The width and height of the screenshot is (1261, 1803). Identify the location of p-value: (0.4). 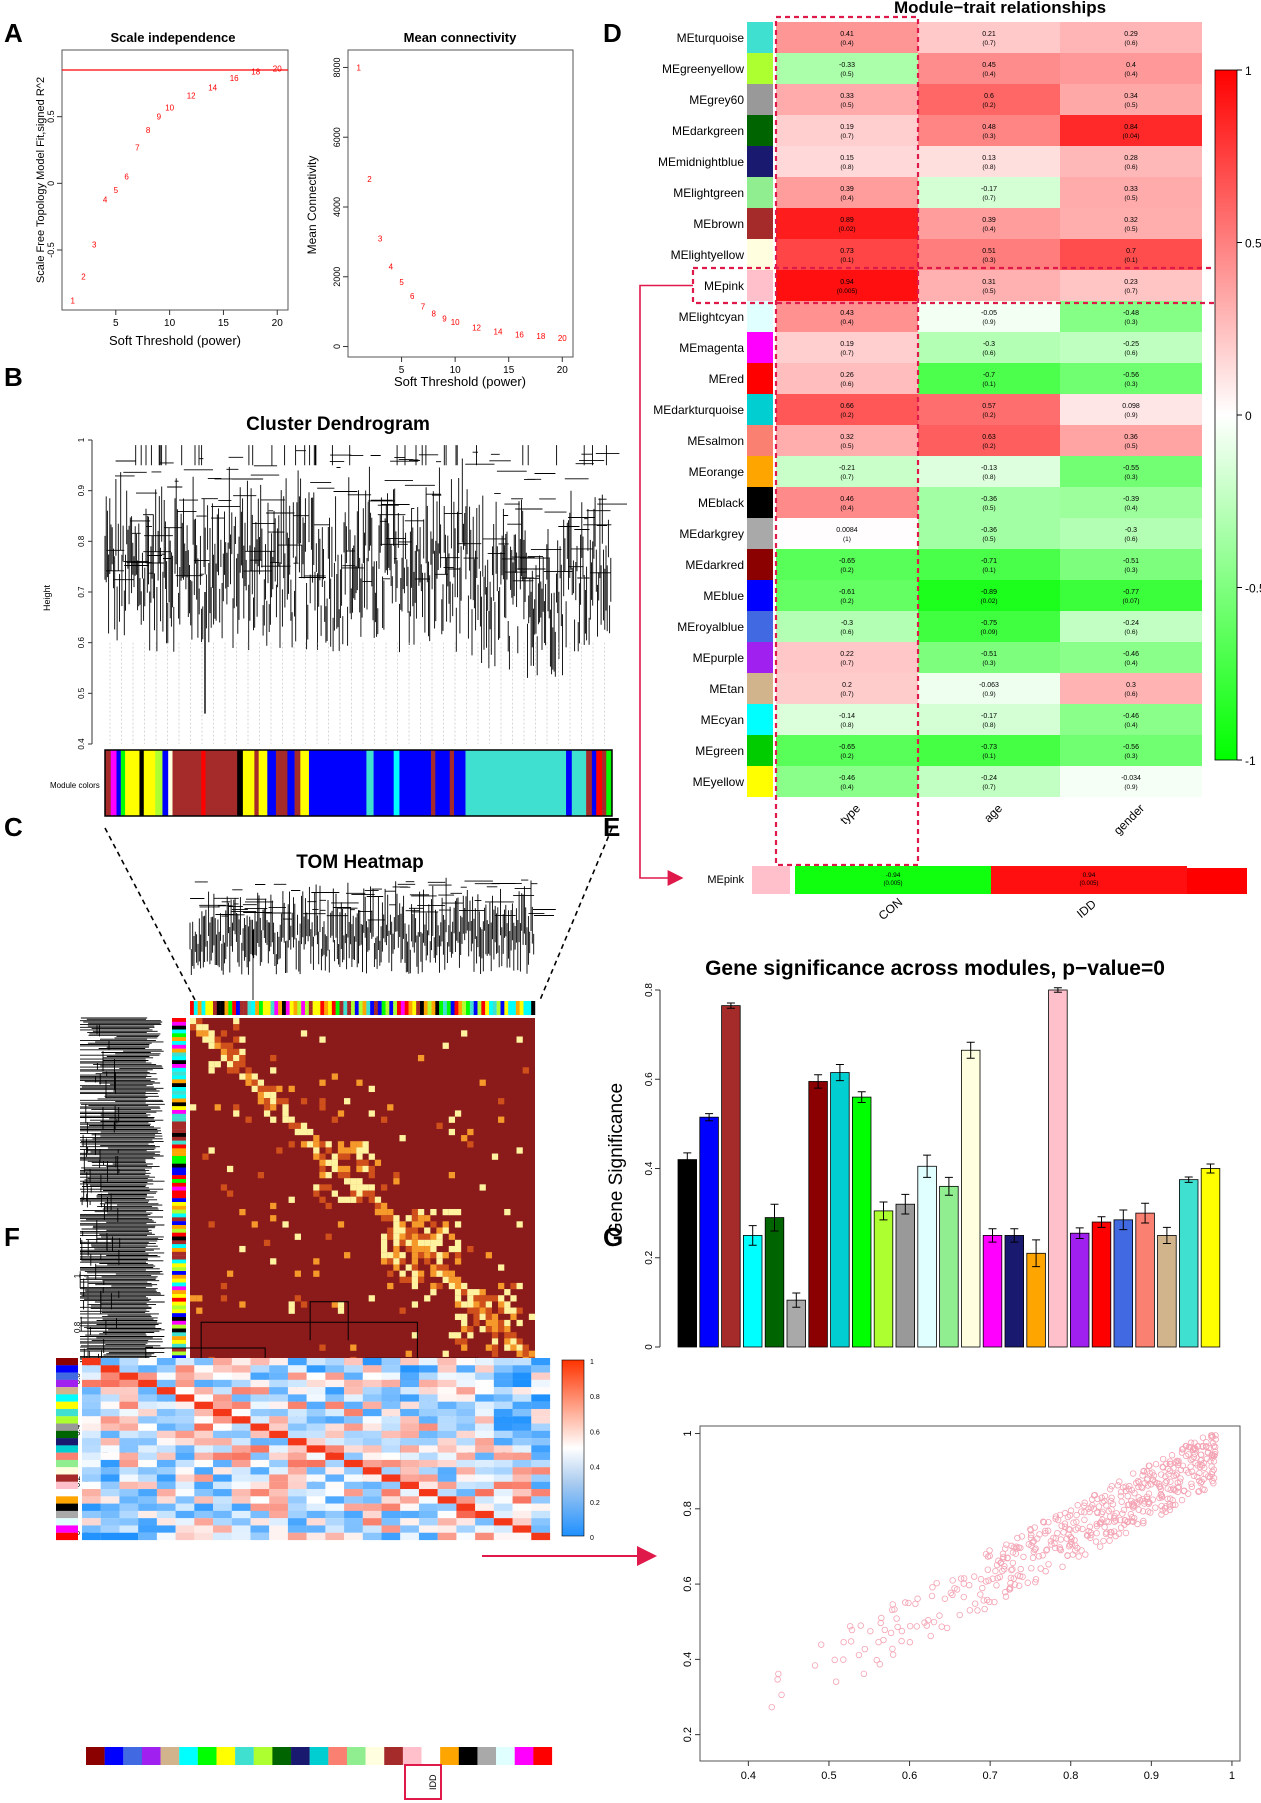
(1130, 663).